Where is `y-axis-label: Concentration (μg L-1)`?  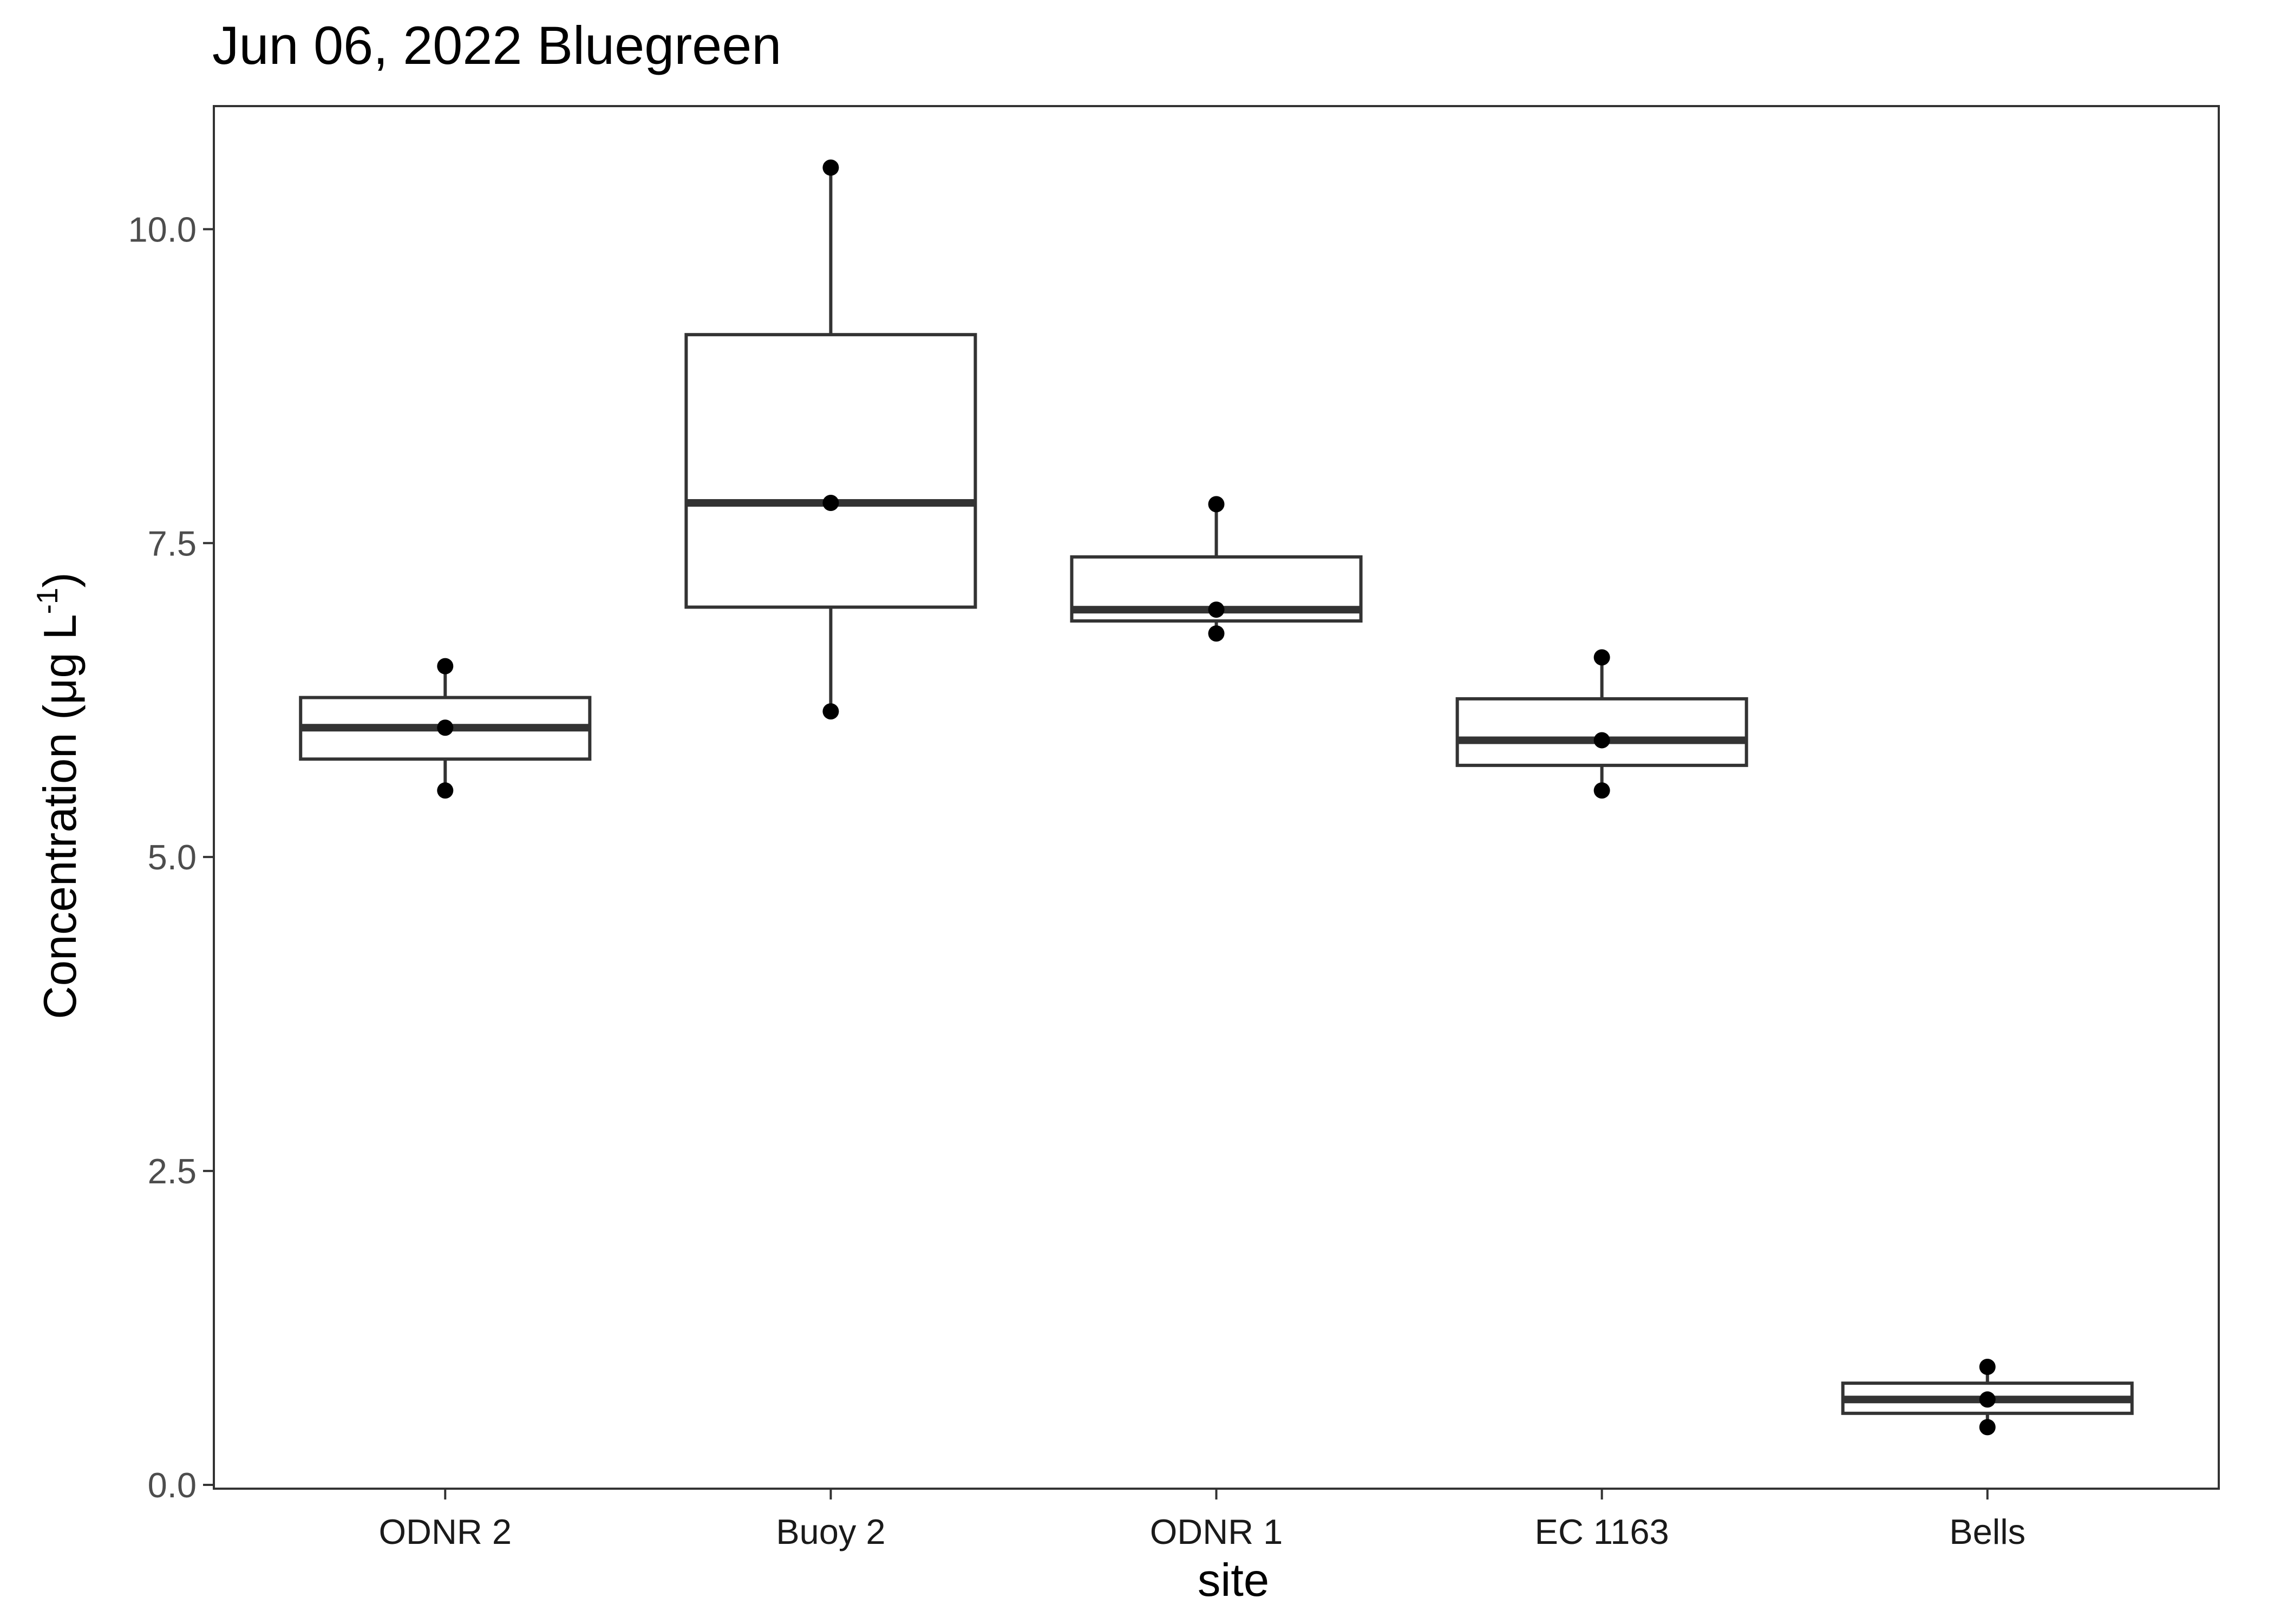
y-axis-label: Concentration (μg L-1) is located at coordinates (58, 795).